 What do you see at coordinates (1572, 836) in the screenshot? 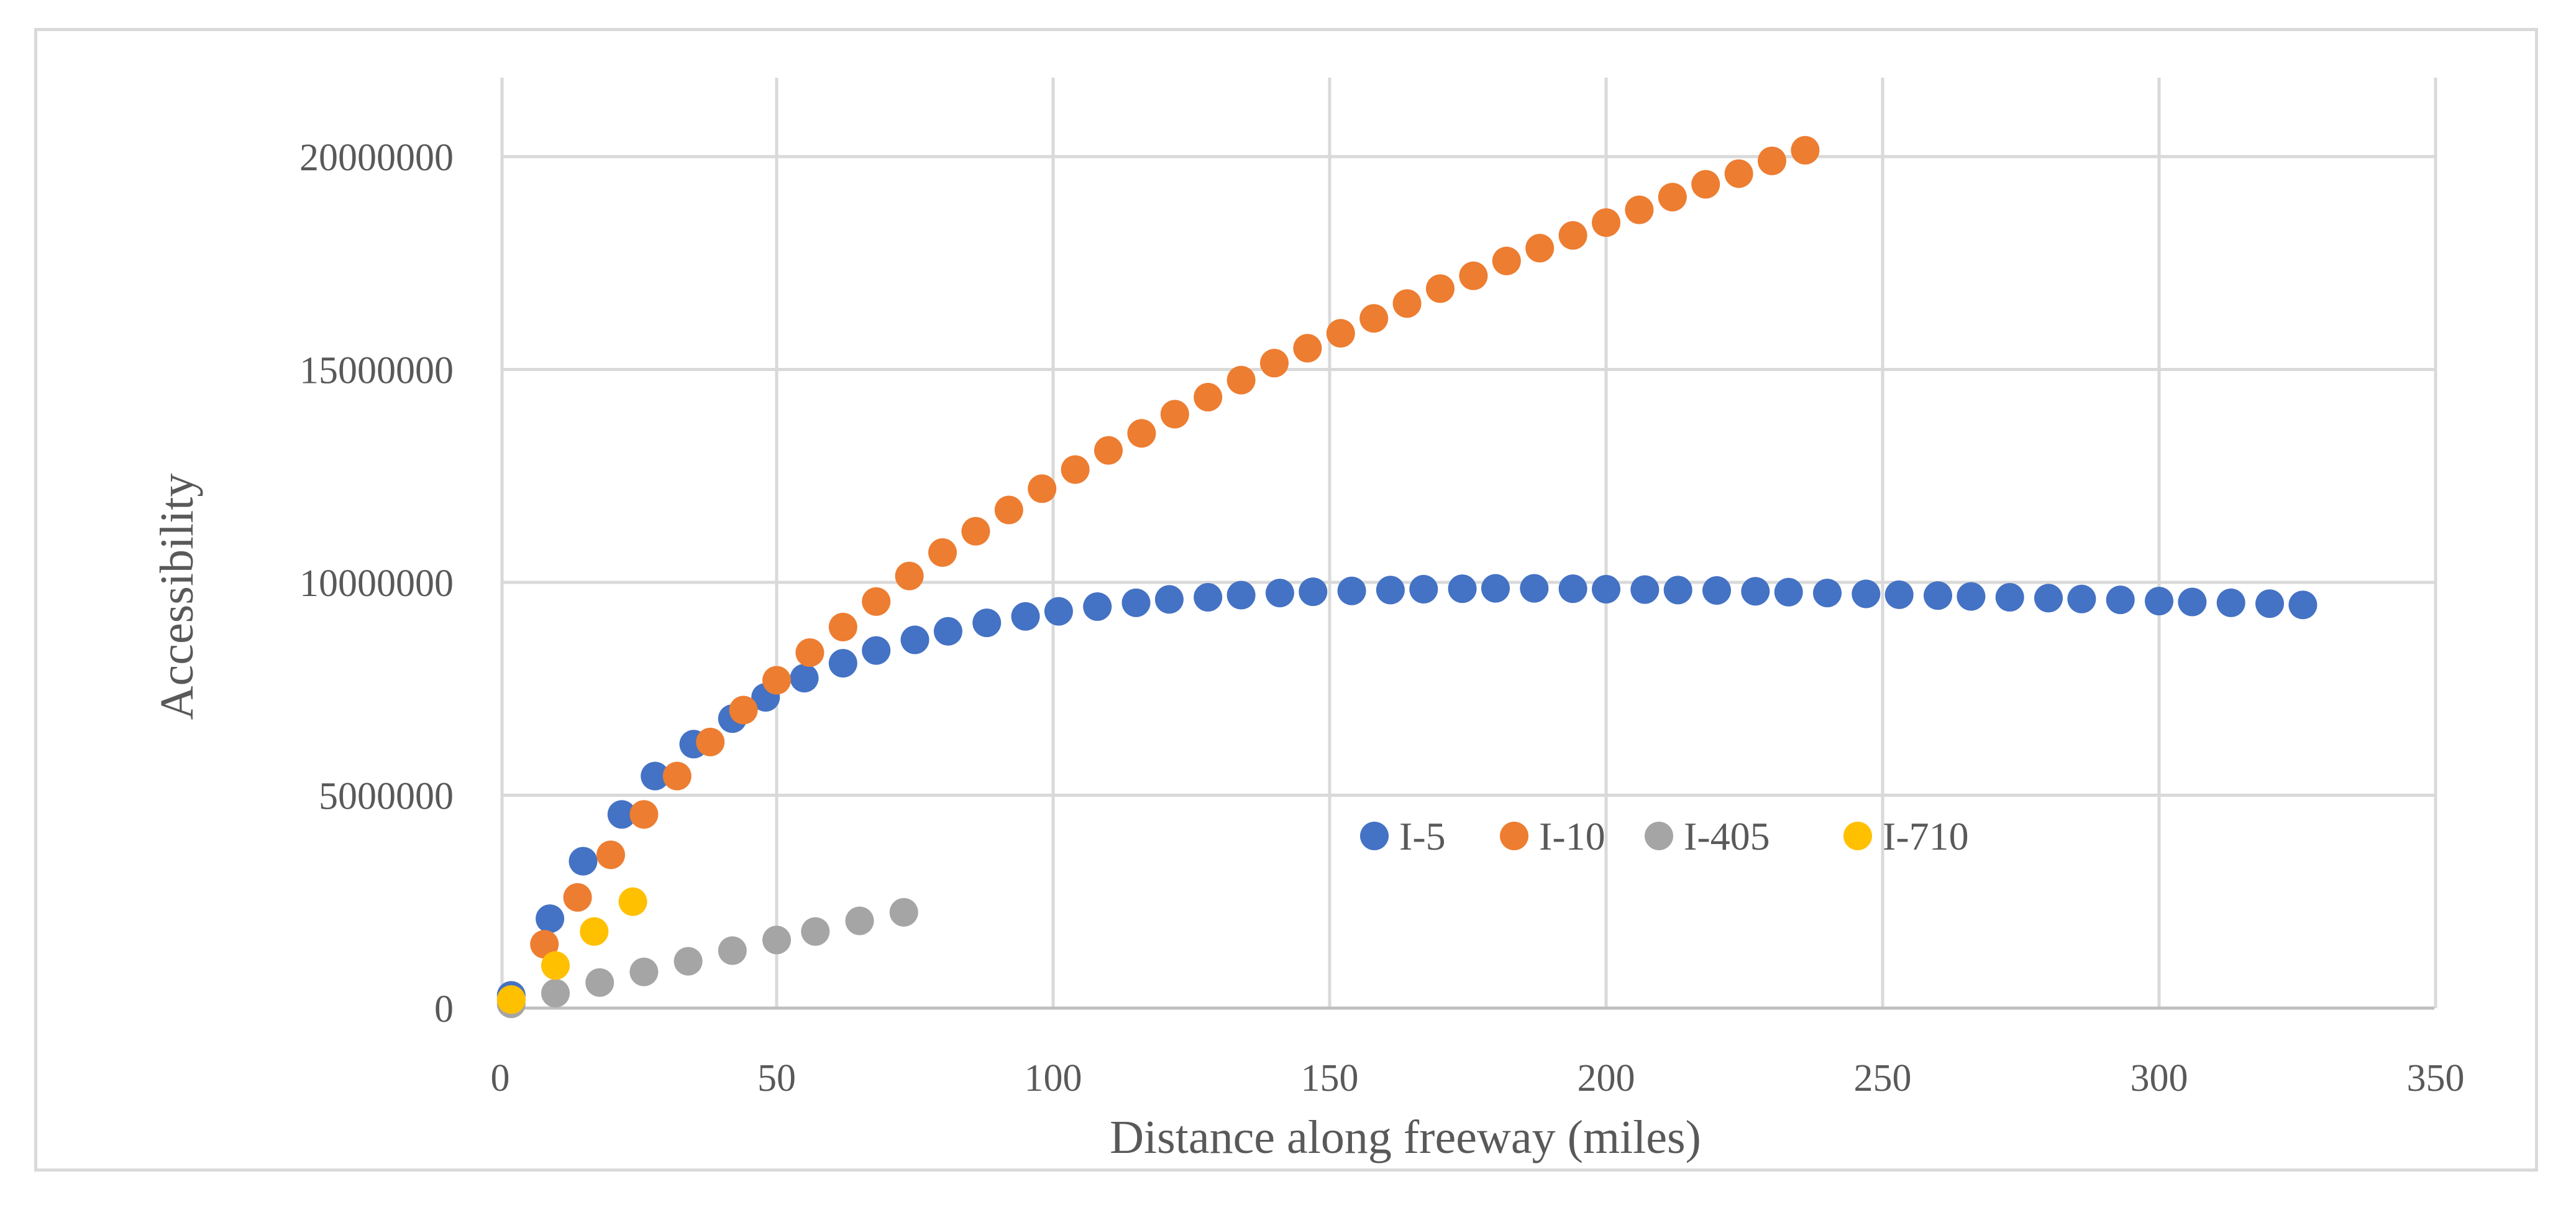
I see `legend-label-i-10: I-10` at bounding box center [1572, 836].